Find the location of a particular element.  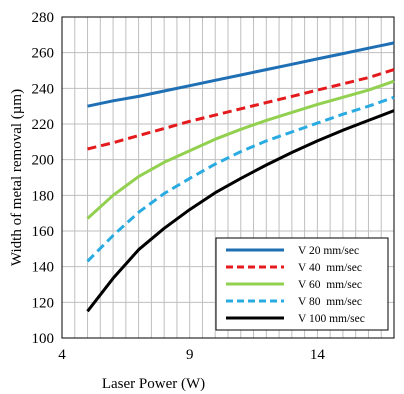

x-tick-labels: 4 9 14 is located at coordinates (191, 355).